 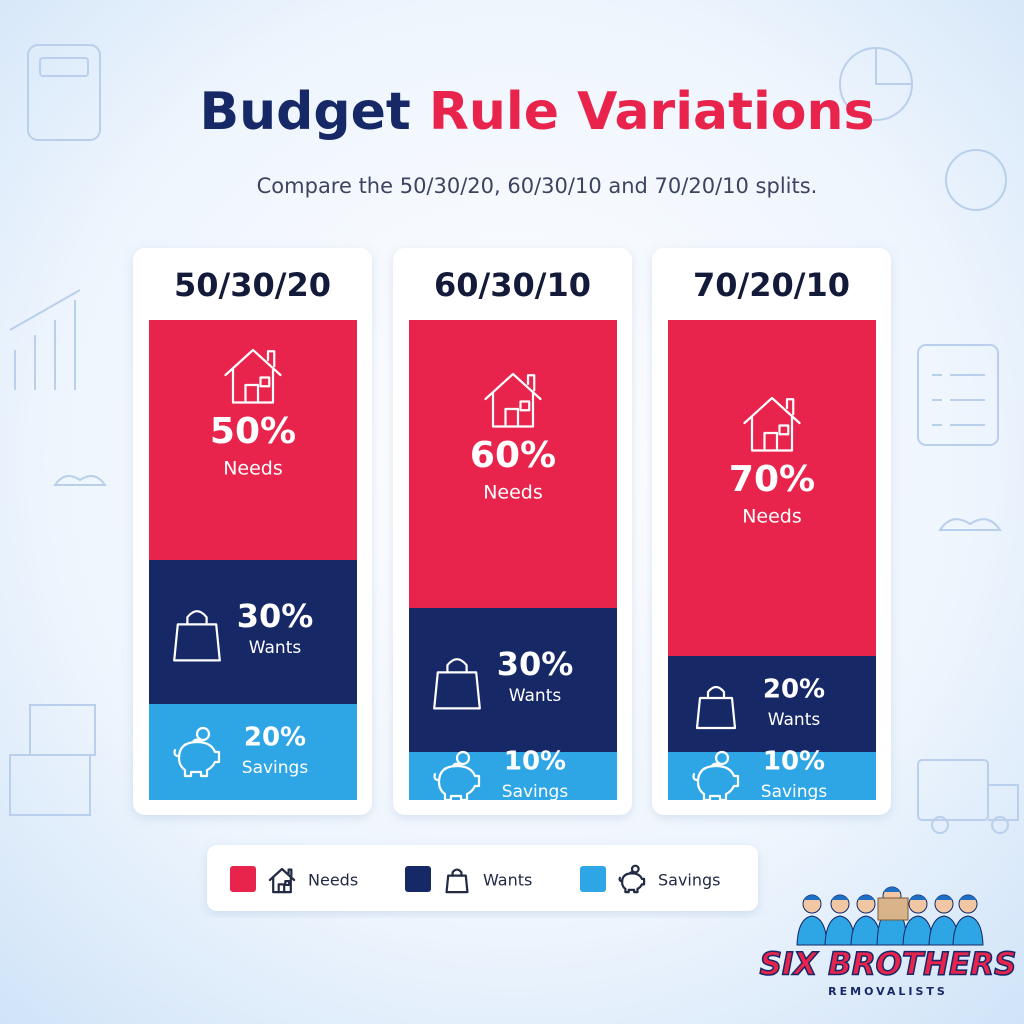 What do you see at coordinates (772, 479) in the screenshot?
I see `value-label: 70%` at bounding box center [772, 479].